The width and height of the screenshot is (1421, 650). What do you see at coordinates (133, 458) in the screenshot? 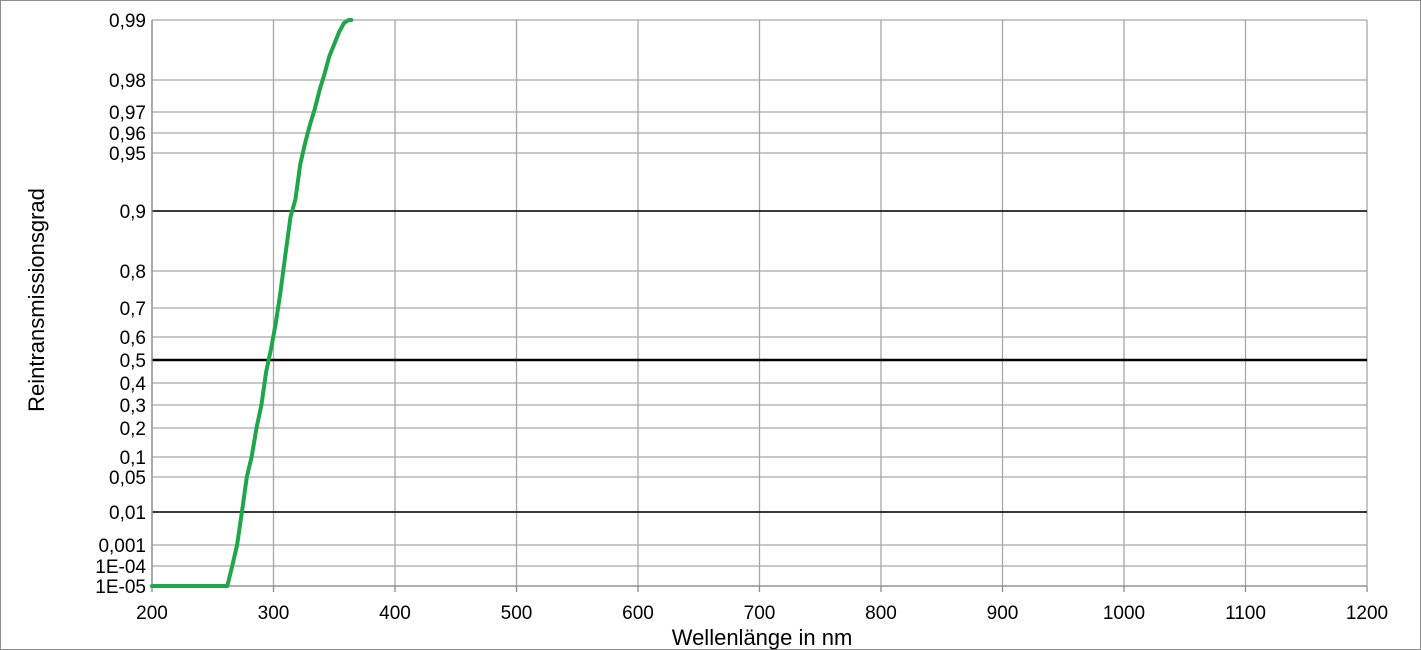
I see `y-tick-label: 0,1` at bounding box center [133, 458].